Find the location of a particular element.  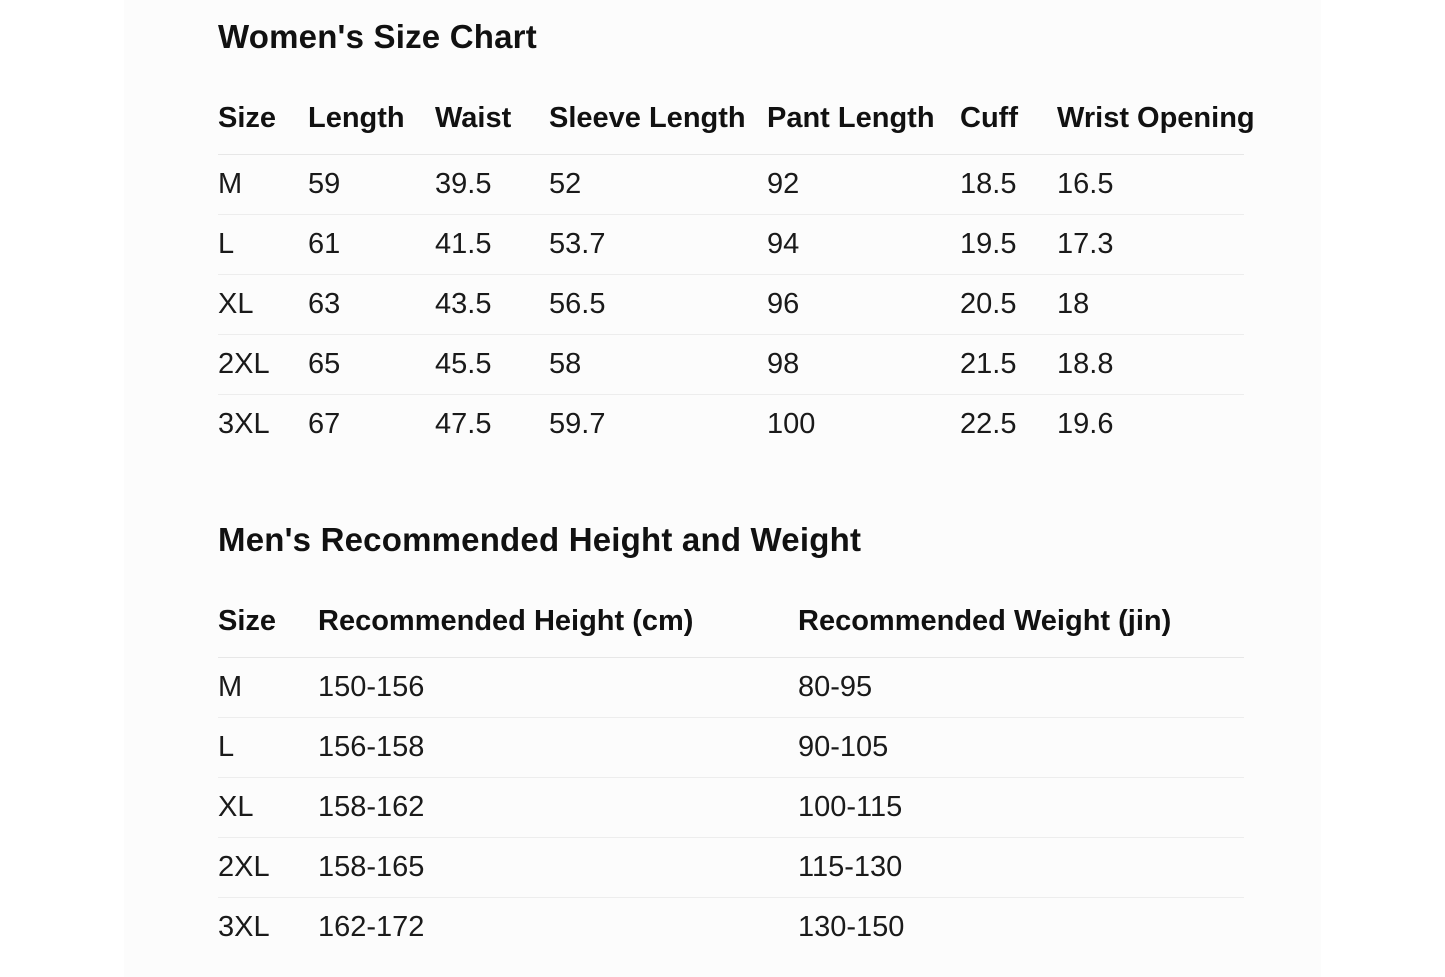

table-cell: 58 is located at coordinates (658, 364).